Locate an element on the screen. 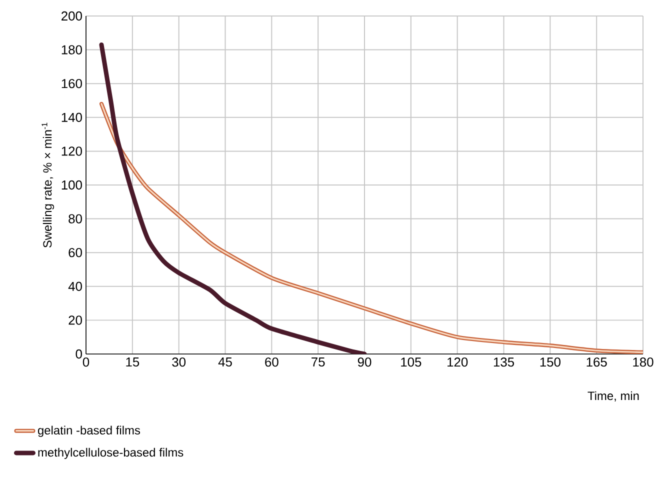 This screenshot has width=660, height=490. x-tick-label: 120 is located at coordinates (458, 362).